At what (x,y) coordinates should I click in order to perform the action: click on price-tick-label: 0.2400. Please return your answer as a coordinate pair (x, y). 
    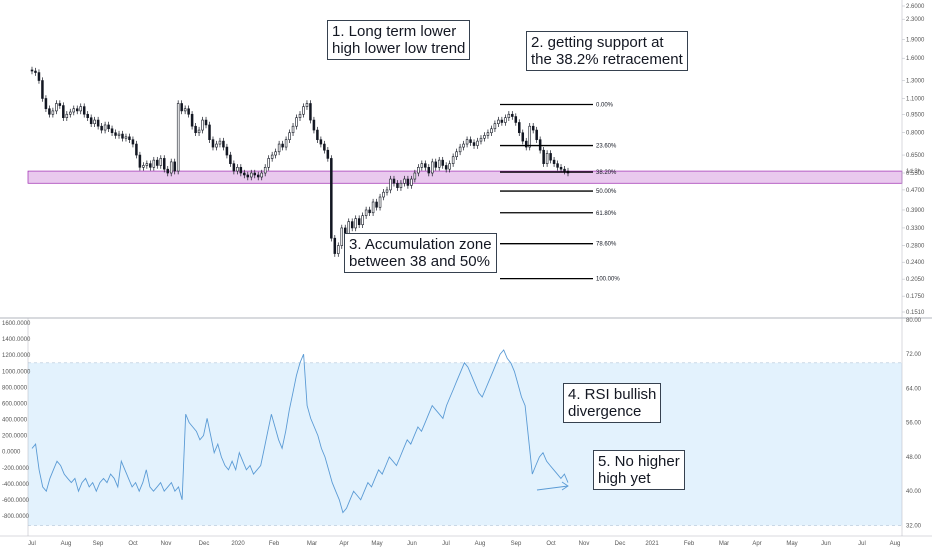
    Looking at the image, I should click on (915, 263).